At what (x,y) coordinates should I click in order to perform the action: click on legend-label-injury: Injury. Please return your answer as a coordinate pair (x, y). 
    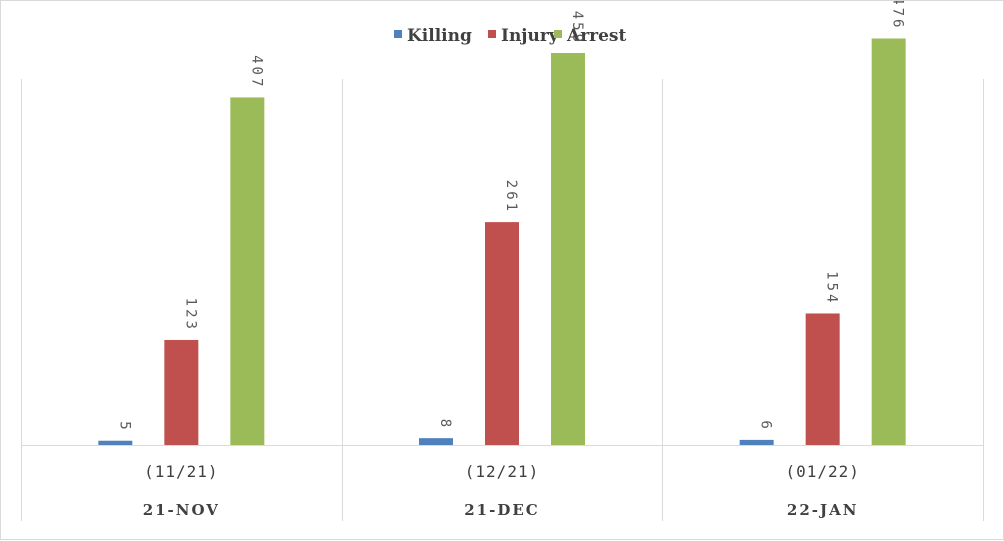
    Looking at the image, I should click on (530, 36).